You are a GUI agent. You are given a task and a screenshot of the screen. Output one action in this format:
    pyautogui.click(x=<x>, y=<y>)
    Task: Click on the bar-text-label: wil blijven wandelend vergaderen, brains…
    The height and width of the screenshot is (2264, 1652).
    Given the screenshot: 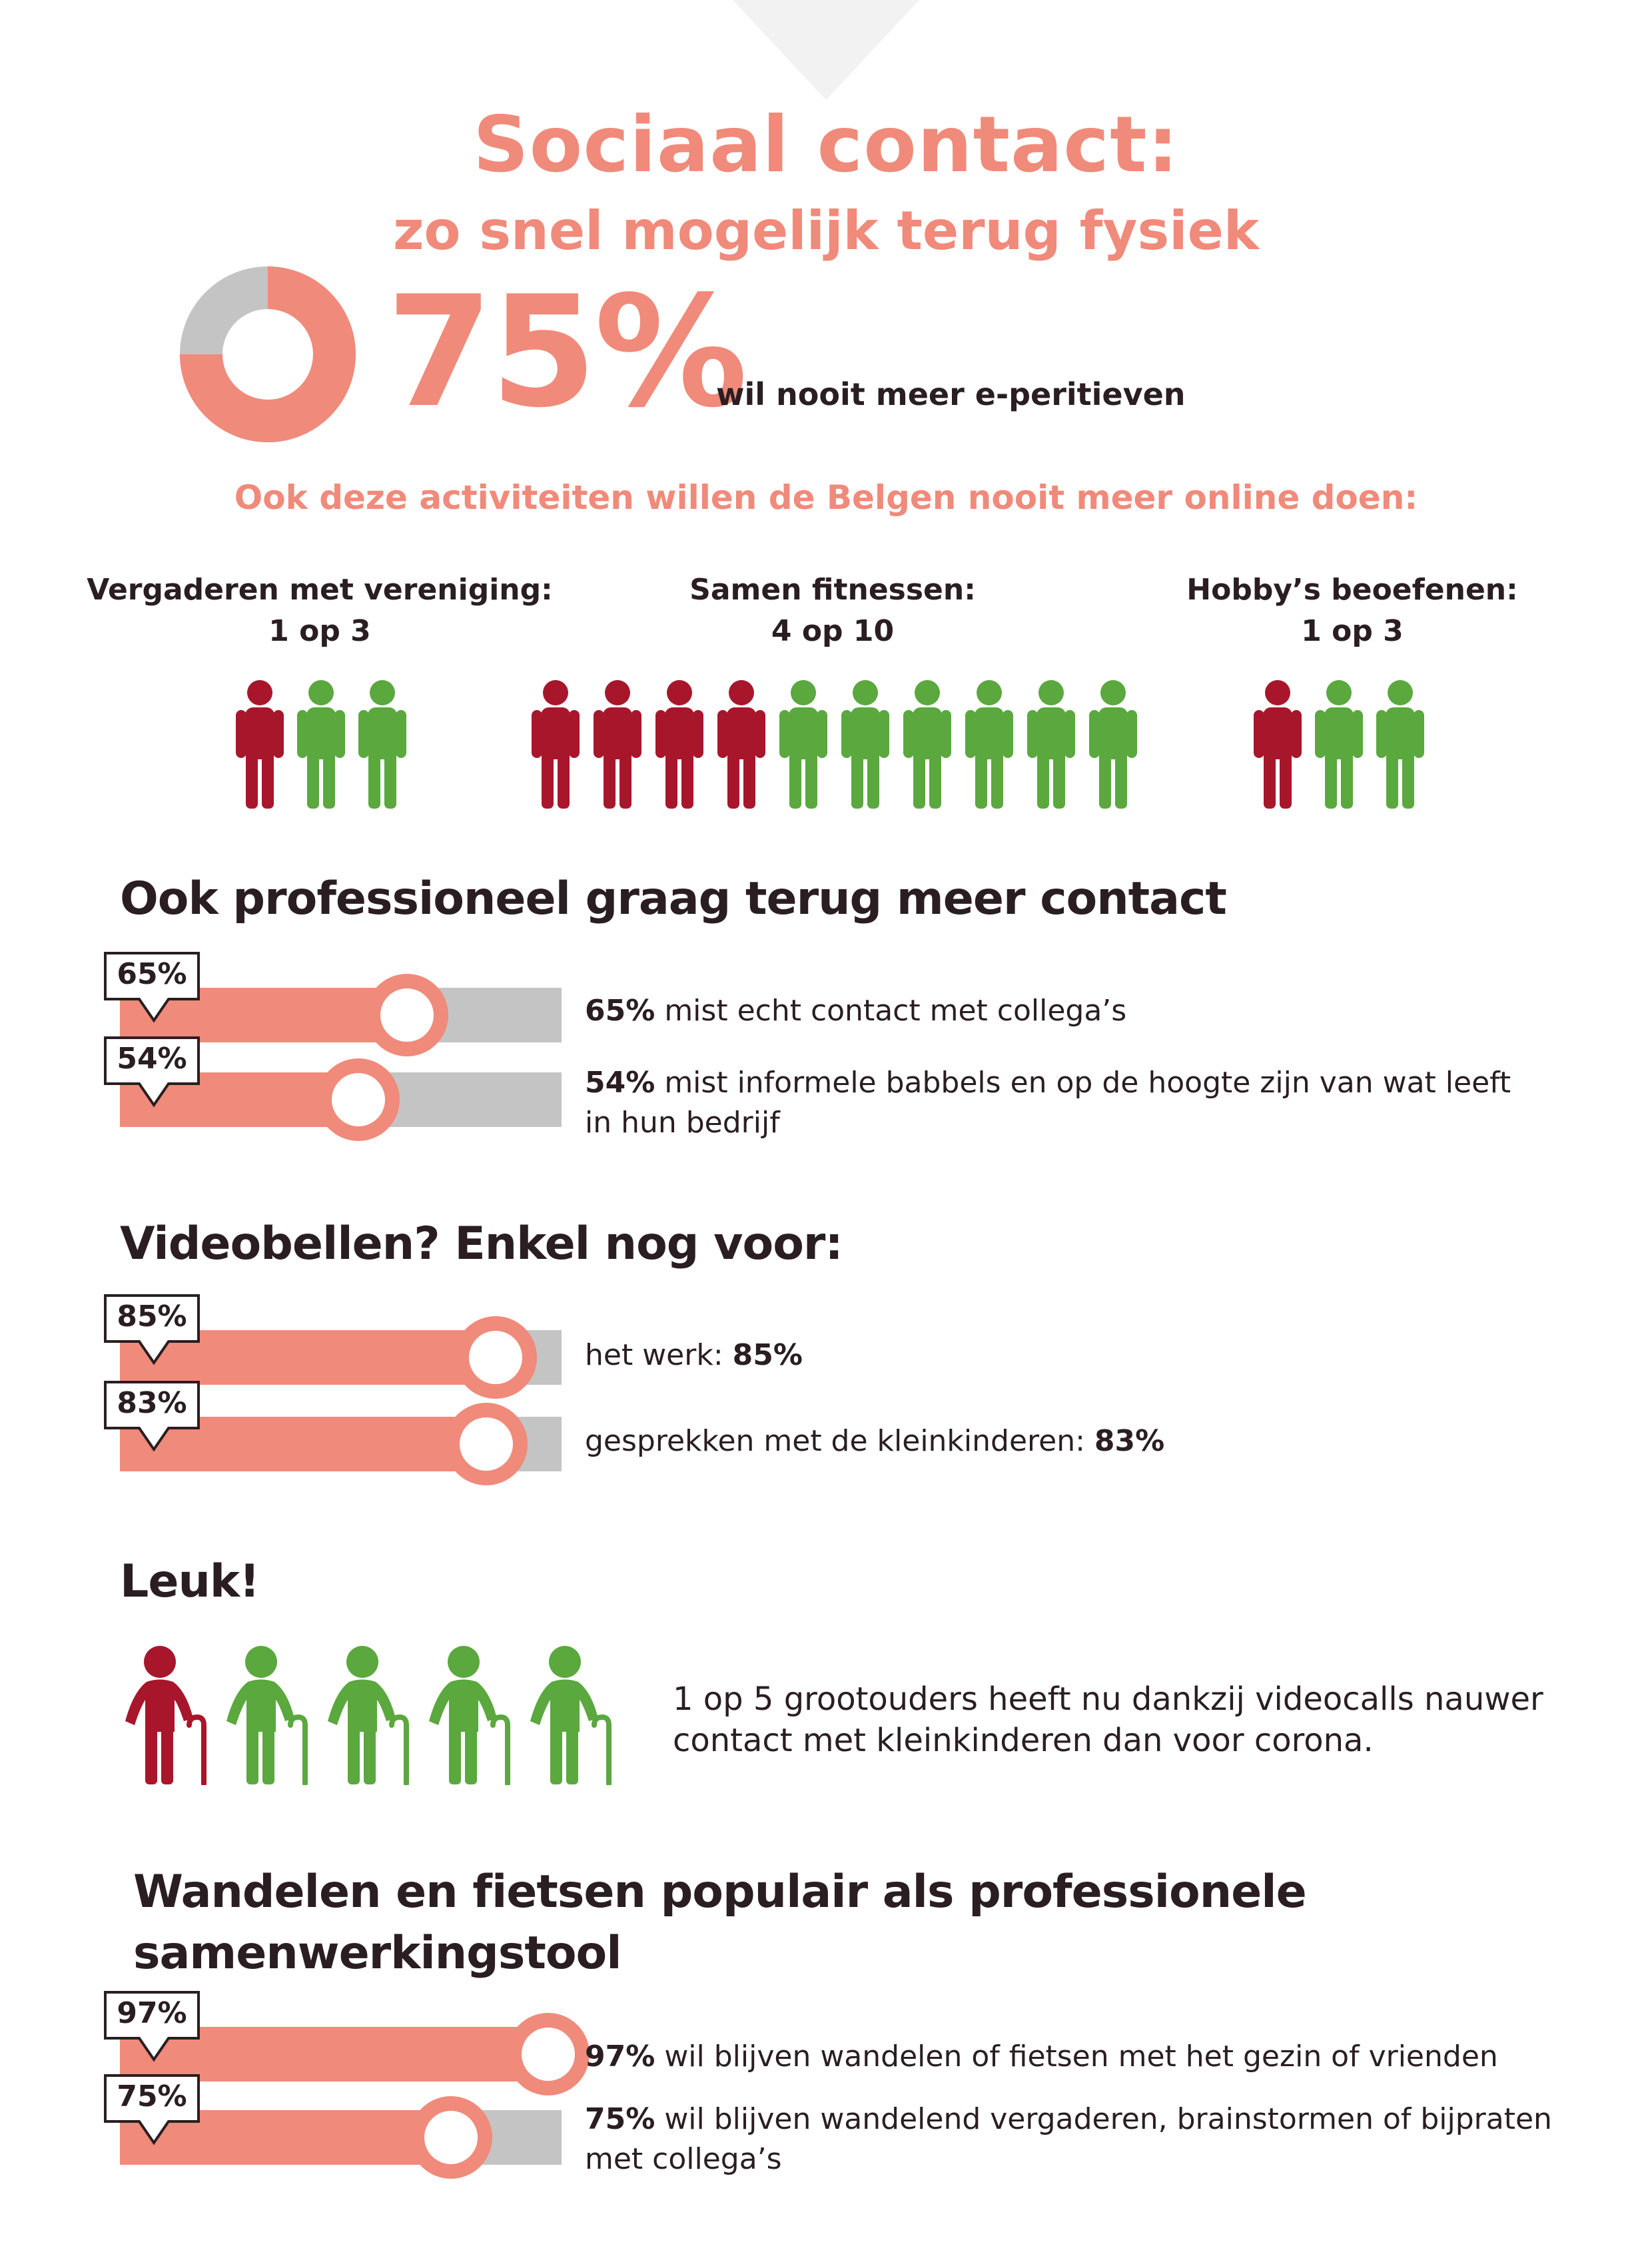 What is the action you would take?
    pyautogui.click(x=1103, y=2119)
    